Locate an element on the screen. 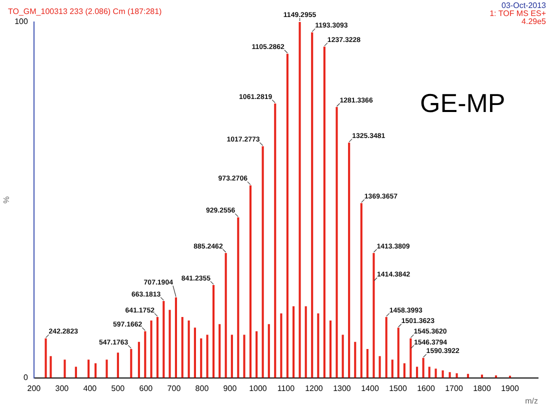  x-tick-label: 500 is located at coordinates (118, 388).